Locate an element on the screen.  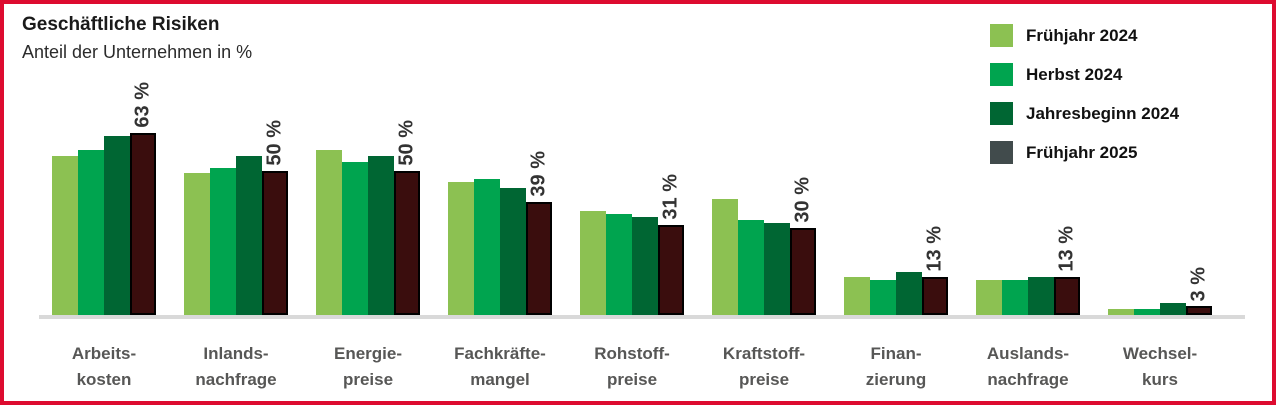
bar-value-label: 30 % is located at coordinates (802, 200).